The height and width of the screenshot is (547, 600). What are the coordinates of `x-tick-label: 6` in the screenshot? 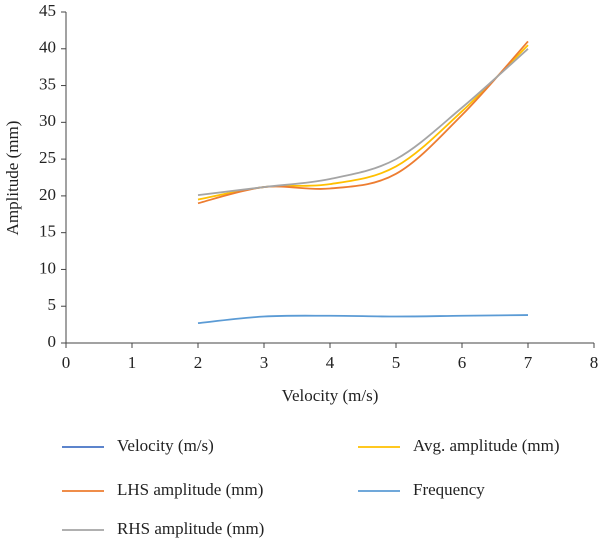 It's located at (462, 362).